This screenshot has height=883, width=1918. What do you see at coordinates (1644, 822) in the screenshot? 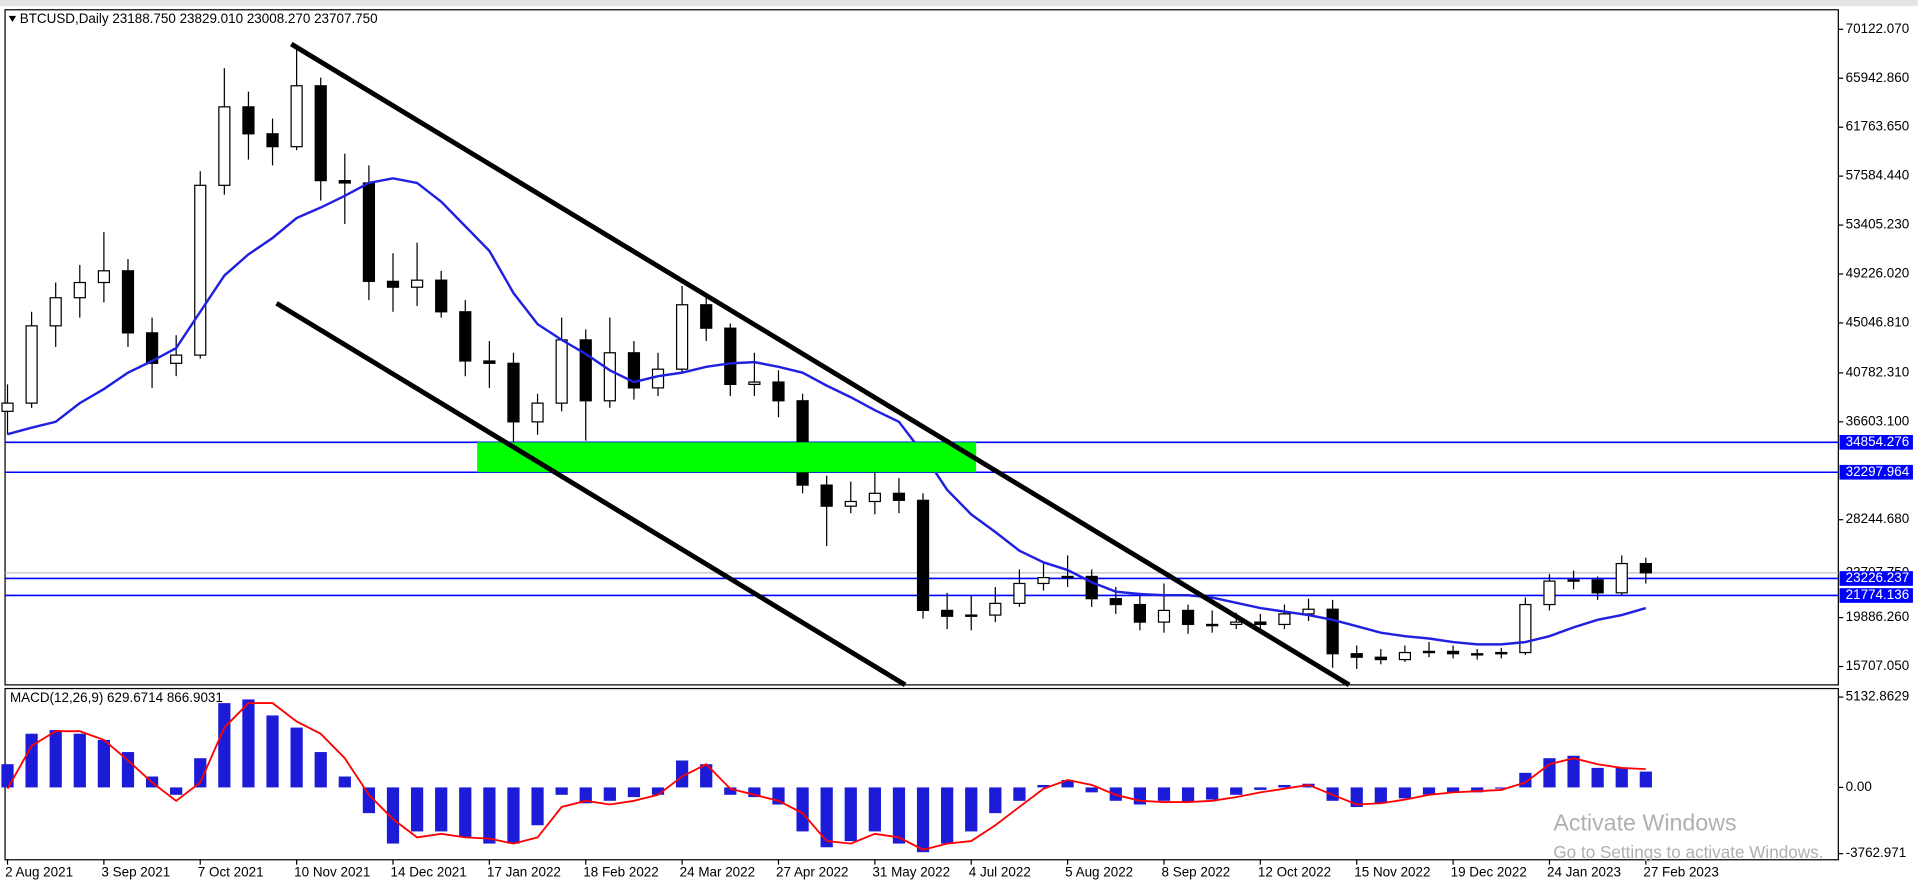
I see `watermark-title: Activate Windows` at bounding box center [1644, 822].